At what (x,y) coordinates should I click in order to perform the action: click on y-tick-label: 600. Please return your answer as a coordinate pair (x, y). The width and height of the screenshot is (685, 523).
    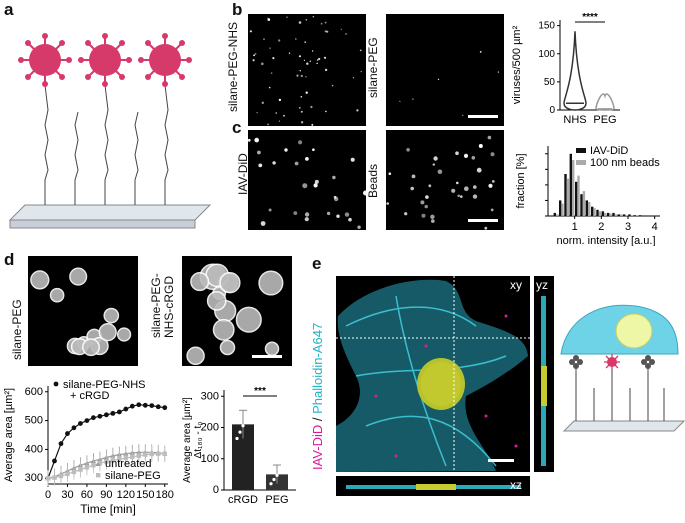
    Looking at the image, I should click on (34, 392).